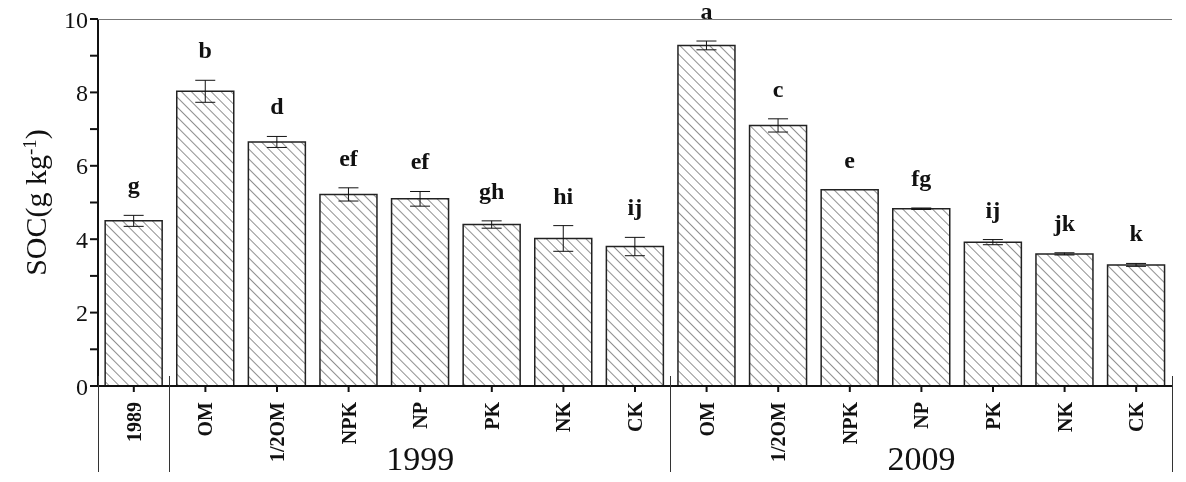 This screenshot has width=1186, height=482. Describe the element at coordinates (778, 88) in the screenshot. I see `data-label: c` at that location.